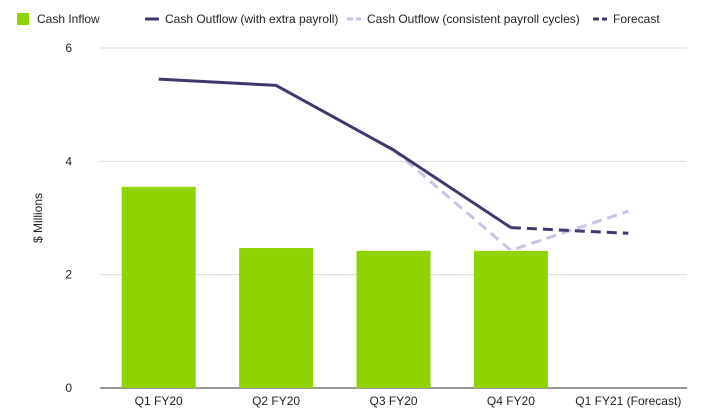 This screenshot has width=707, height=420. Describe the element at coordinates (511, 401) in the screenshot. I see `x-tick-label: Q4 FY20` at that location.